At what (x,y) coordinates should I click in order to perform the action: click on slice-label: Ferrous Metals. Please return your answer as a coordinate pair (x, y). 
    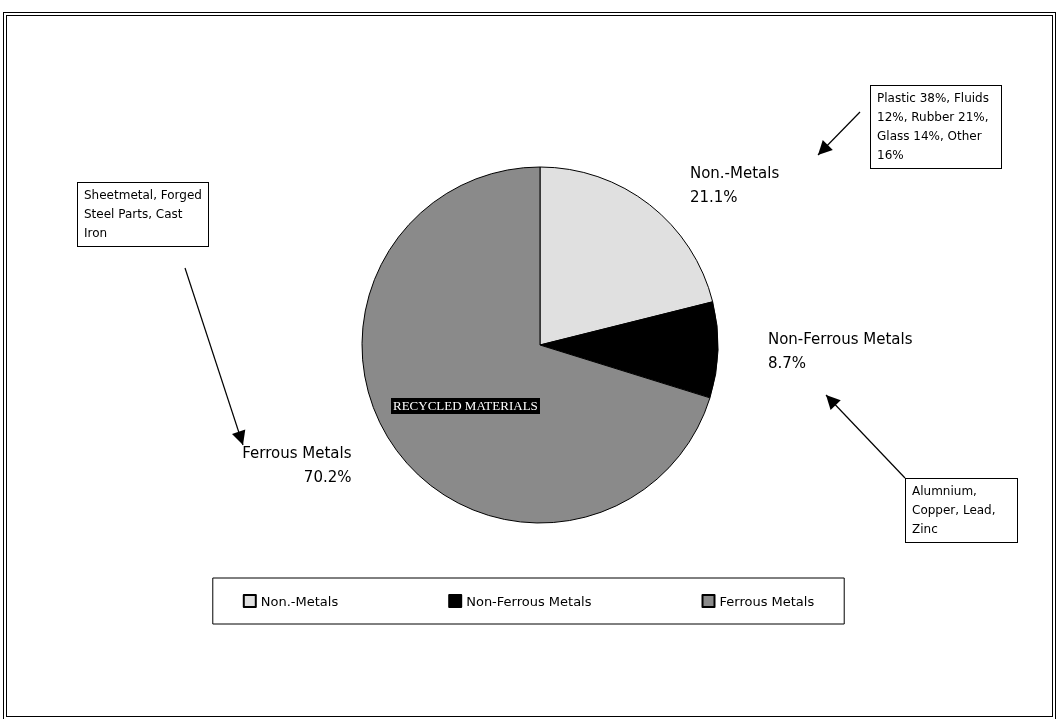
    Looking at the image, I should click on (297, 453).